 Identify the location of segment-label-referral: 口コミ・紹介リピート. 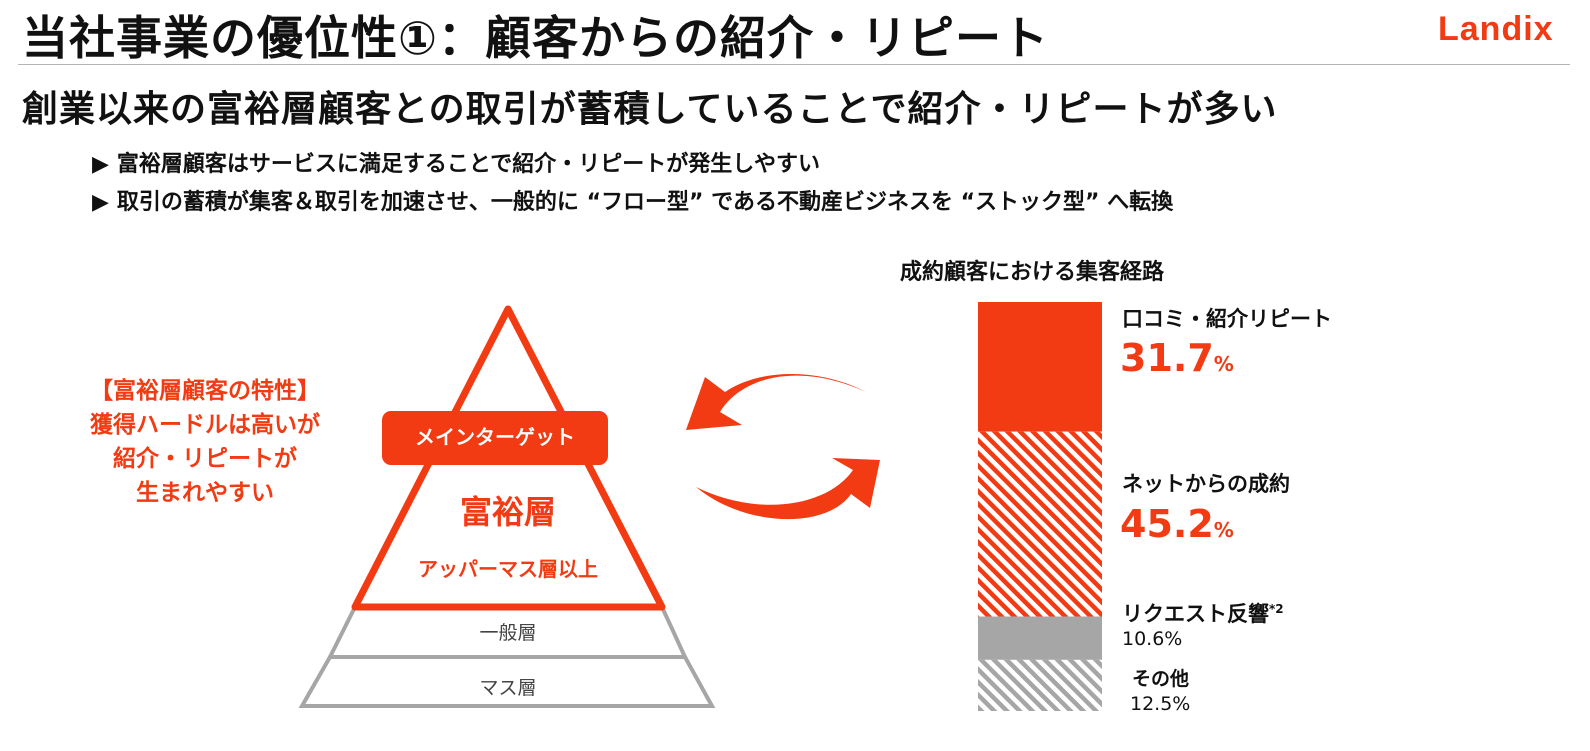
(1227, 319).